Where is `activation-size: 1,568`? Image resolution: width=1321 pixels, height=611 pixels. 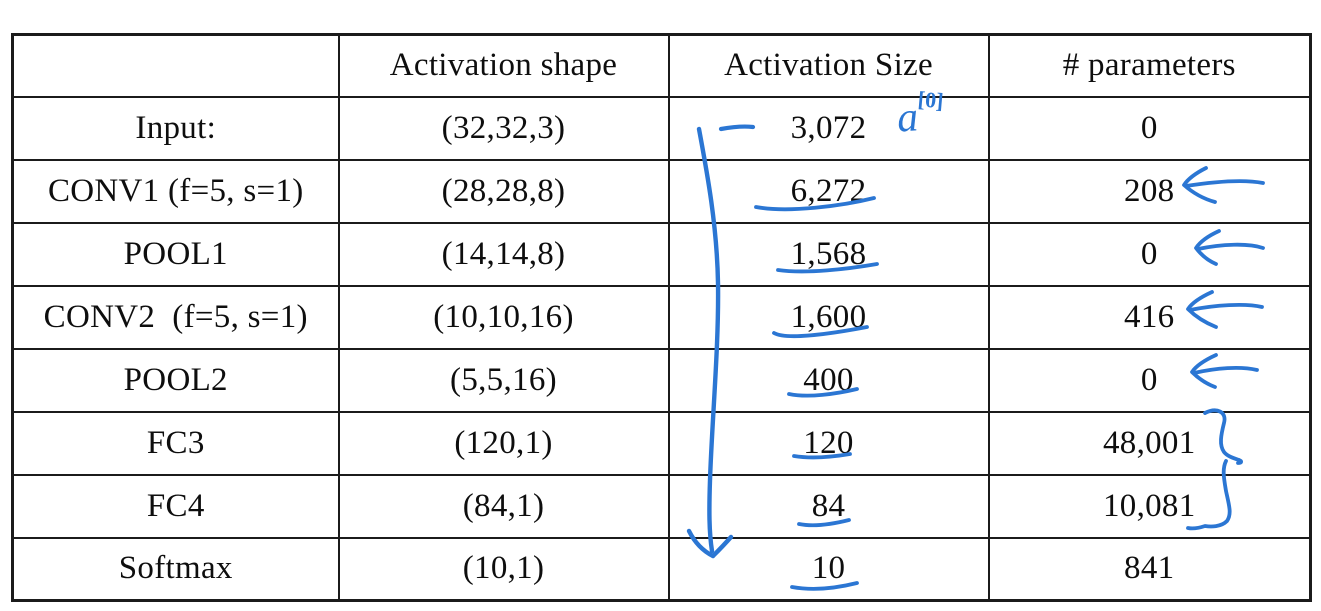
activation-size: 1,568 is located at coordinates (828, 254).